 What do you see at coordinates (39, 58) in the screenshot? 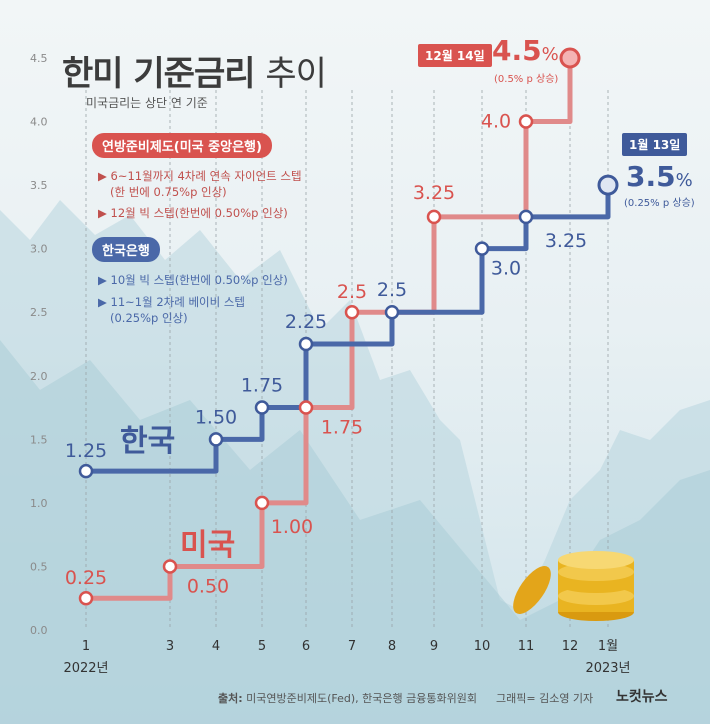
I see `y-tick-label: 4.5` at bounding box center [39, 58].